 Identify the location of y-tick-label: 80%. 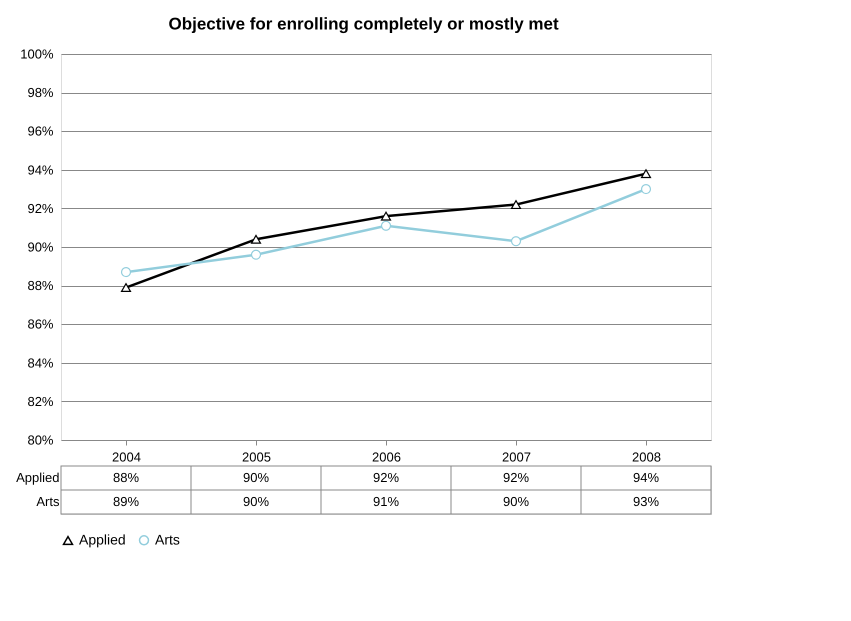
(40, 440).